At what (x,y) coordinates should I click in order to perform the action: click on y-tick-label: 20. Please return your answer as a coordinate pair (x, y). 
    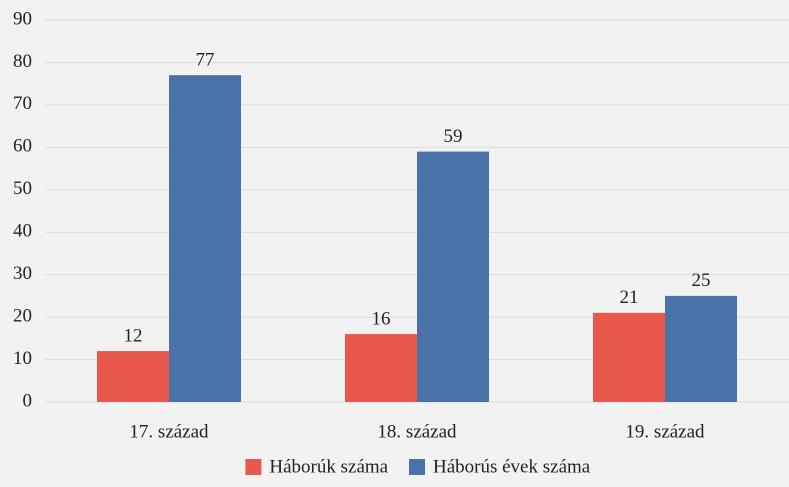
    Looking at the image, I should click on (22, 315).